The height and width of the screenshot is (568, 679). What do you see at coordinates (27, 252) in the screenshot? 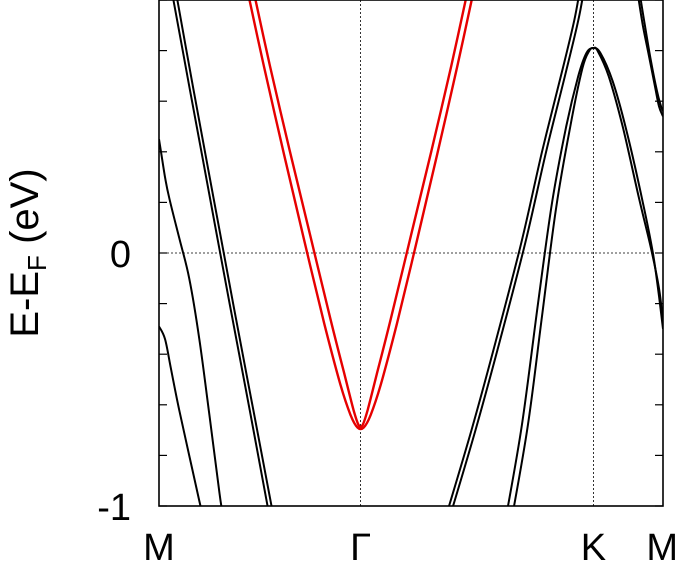
I see `y-axis-label: E-EF (eV)` at bounding box center [27, 252].